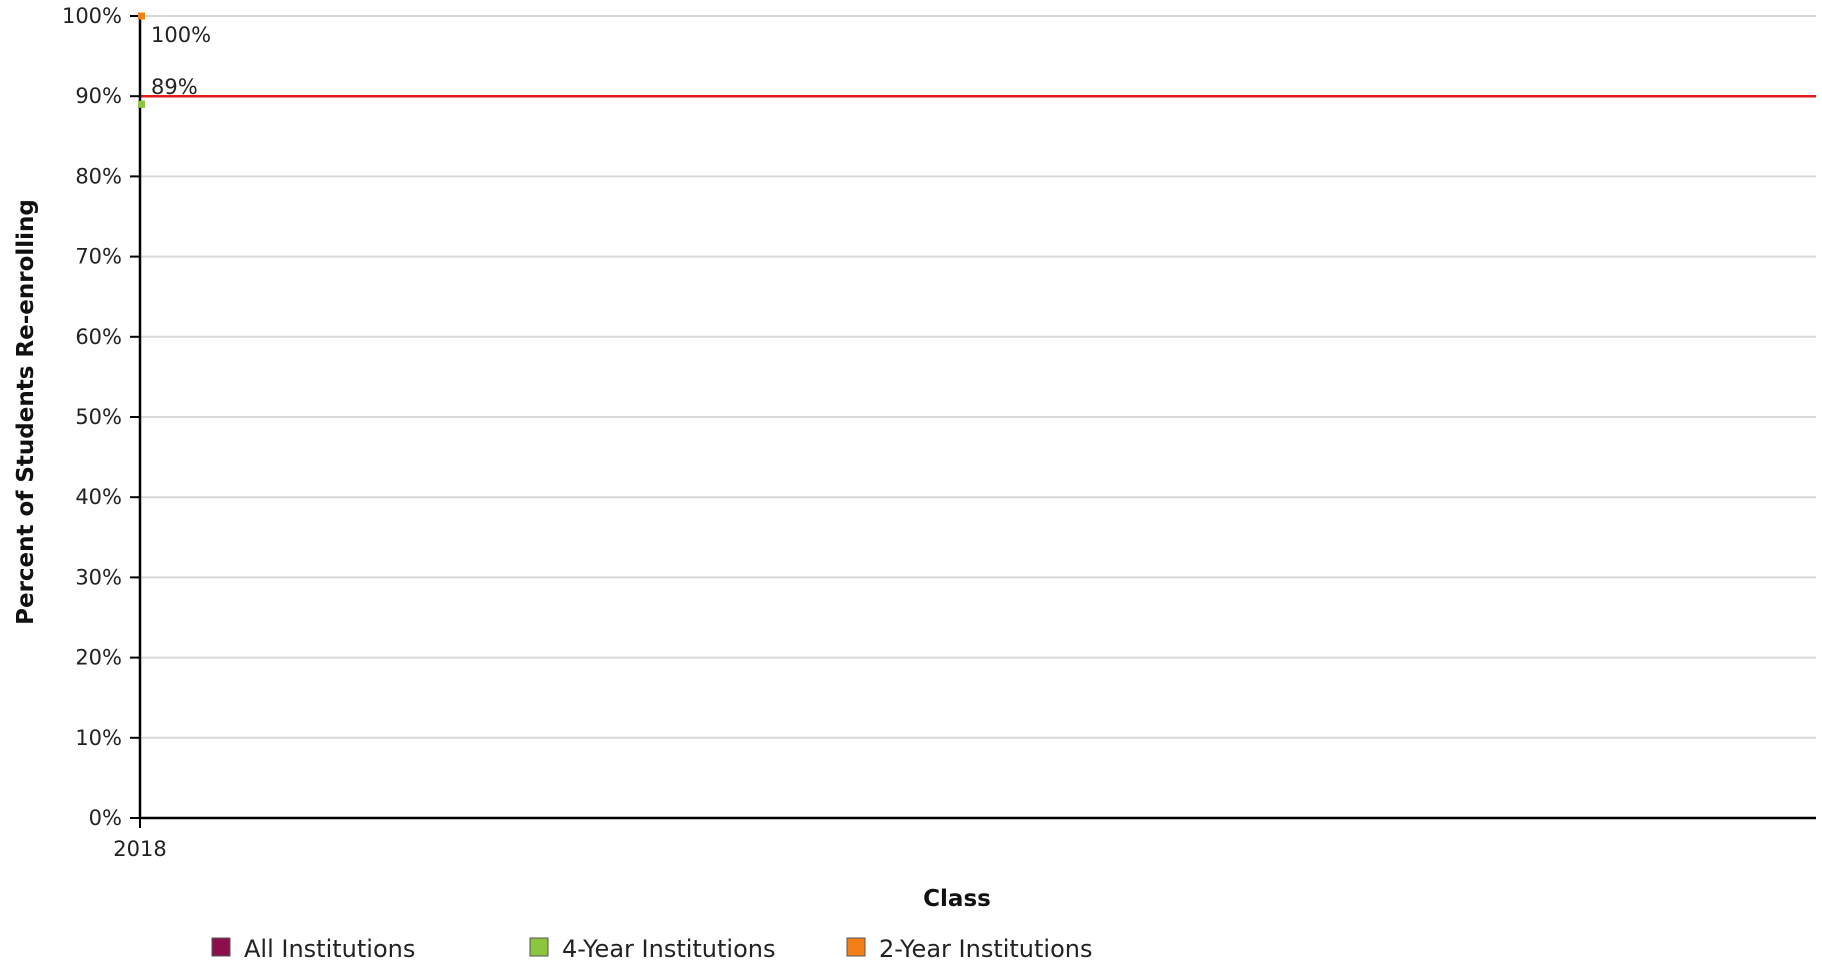 This screenshot has width=1822, height=974. Describe the element at coordinates (141, 16) in the screenshot. I see `data-point-2-year-institutions-2018` at that location.